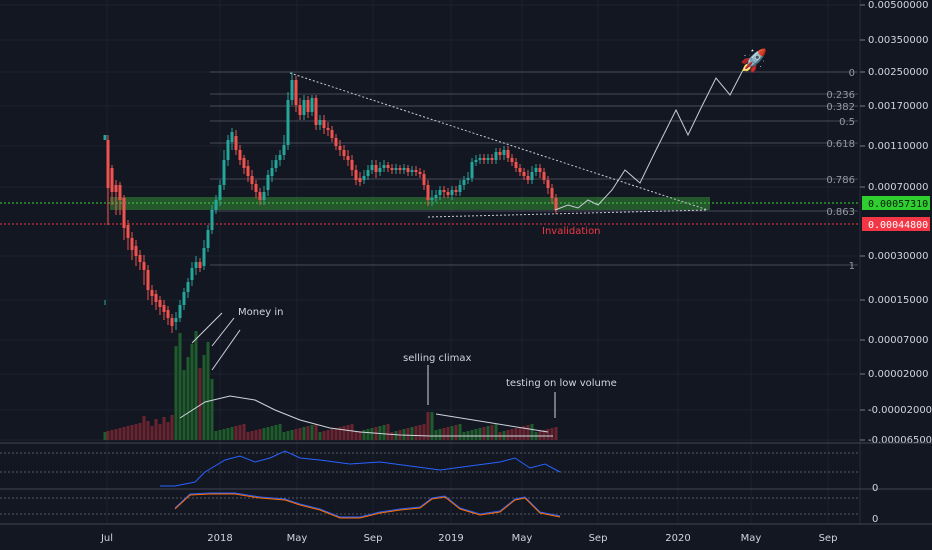 The width and height of the screenshot is (932, 550). Describe the element at coordinates (898, 256) in the screenshot. I see `y-tick-label: 0.00030000` at that location.